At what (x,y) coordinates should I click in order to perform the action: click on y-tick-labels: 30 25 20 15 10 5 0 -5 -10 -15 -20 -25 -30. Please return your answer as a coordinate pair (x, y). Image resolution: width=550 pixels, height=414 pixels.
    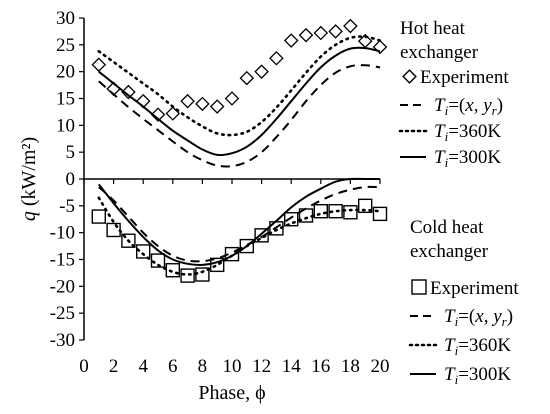
    Looking at the image, I should click on (67, 179).